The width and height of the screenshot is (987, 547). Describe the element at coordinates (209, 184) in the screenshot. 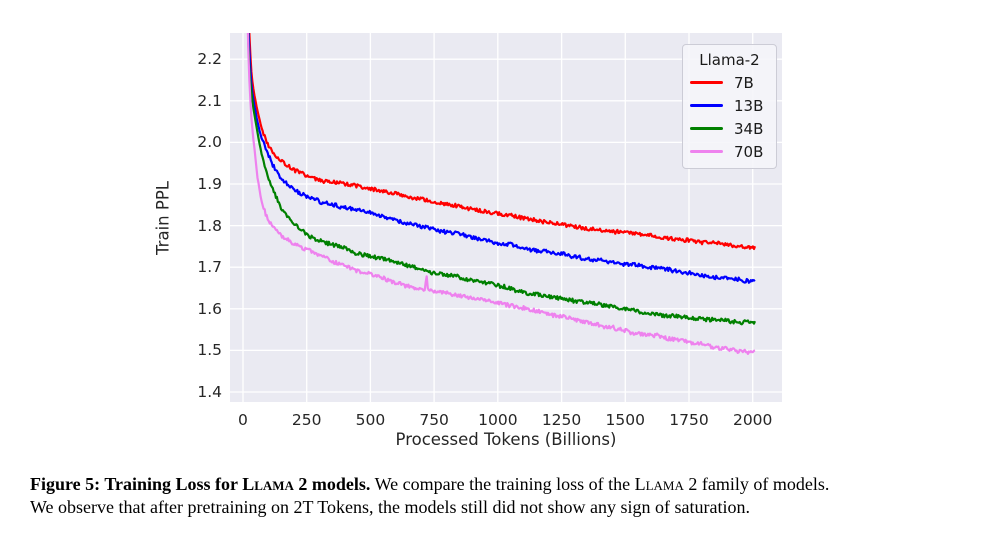

I see `y-tick-label: 1.9` at that location.